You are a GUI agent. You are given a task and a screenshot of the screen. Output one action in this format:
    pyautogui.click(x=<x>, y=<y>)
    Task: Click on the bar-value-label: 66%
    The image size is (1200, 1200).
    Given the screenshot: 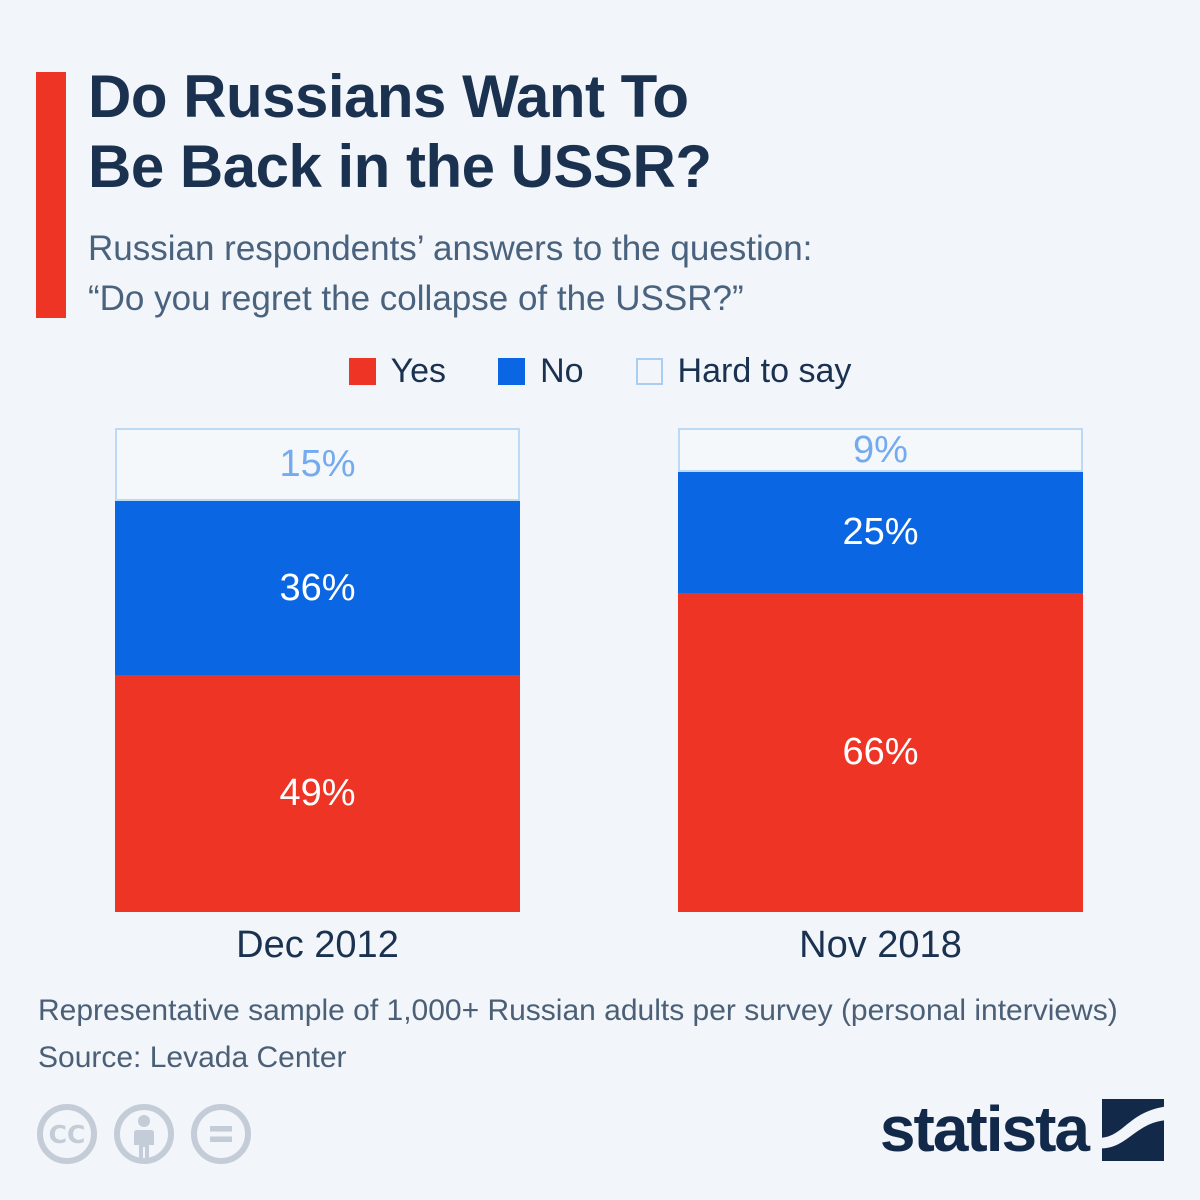 What is the action you would take?
    pyautogui.click(x=880, y=752)
    